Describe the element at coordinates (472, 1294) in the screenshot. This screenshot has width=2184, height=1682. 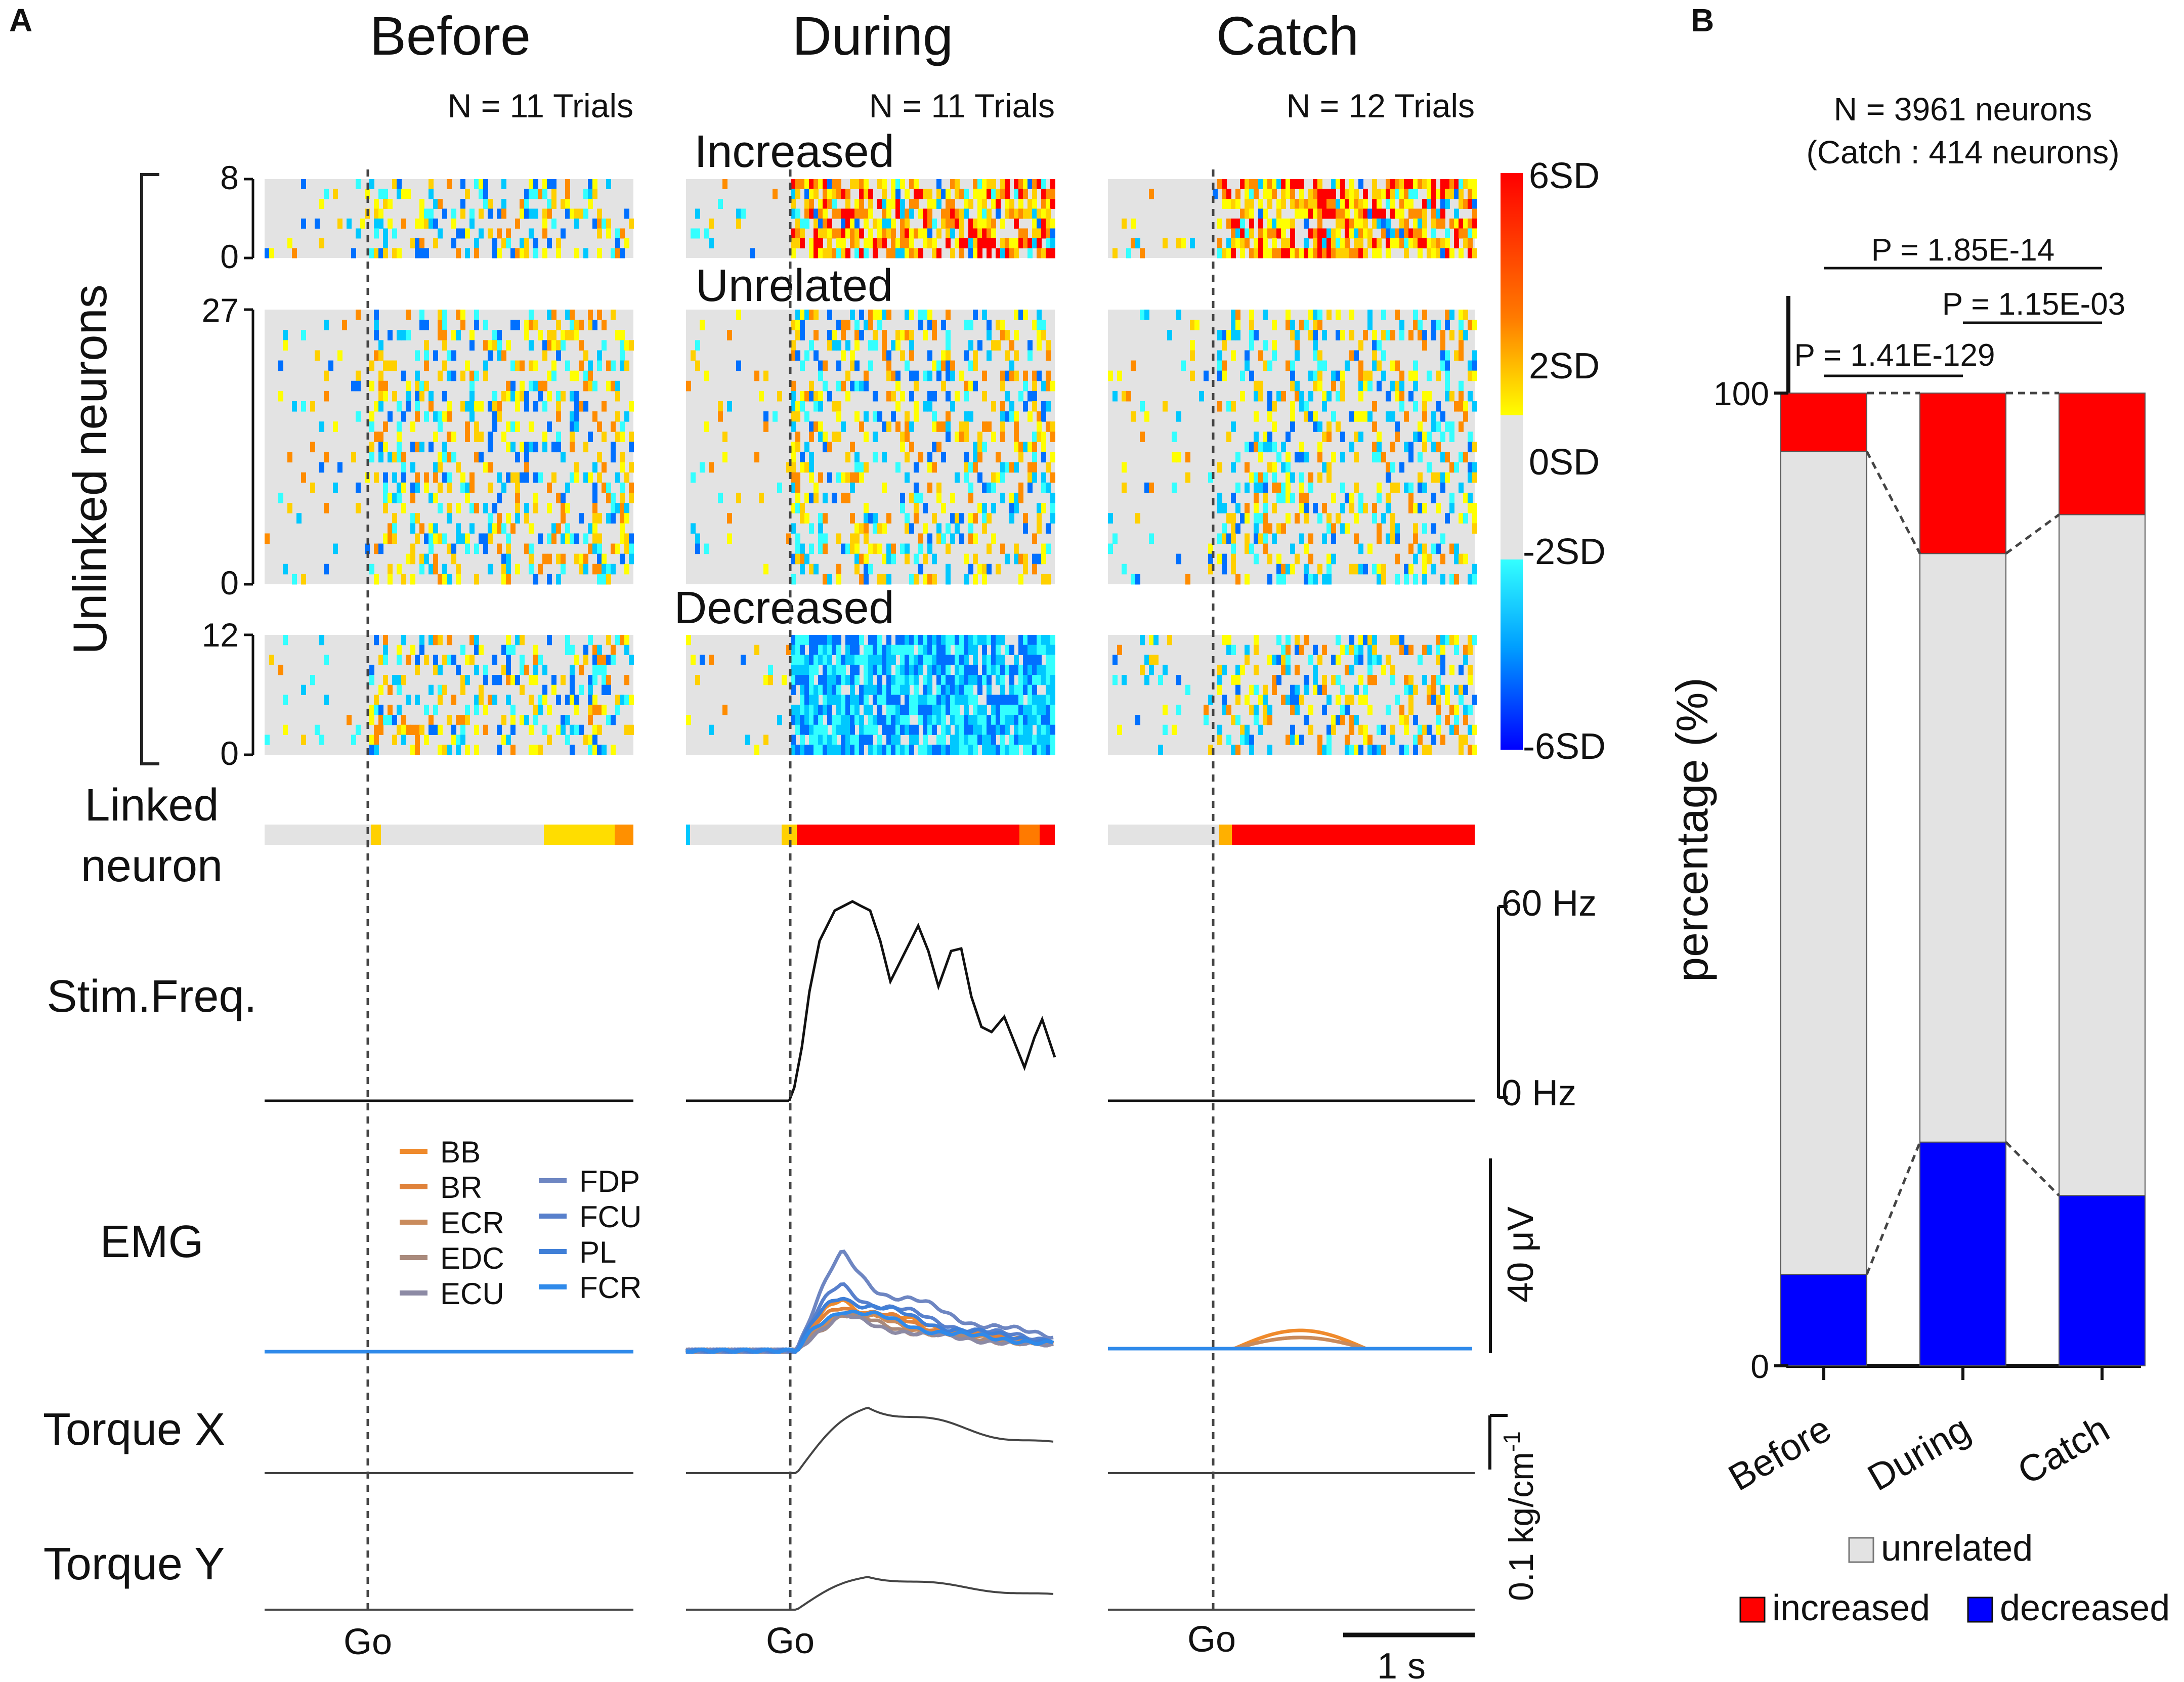
I see `emg-legend-label-ECU: ECU` at that location.